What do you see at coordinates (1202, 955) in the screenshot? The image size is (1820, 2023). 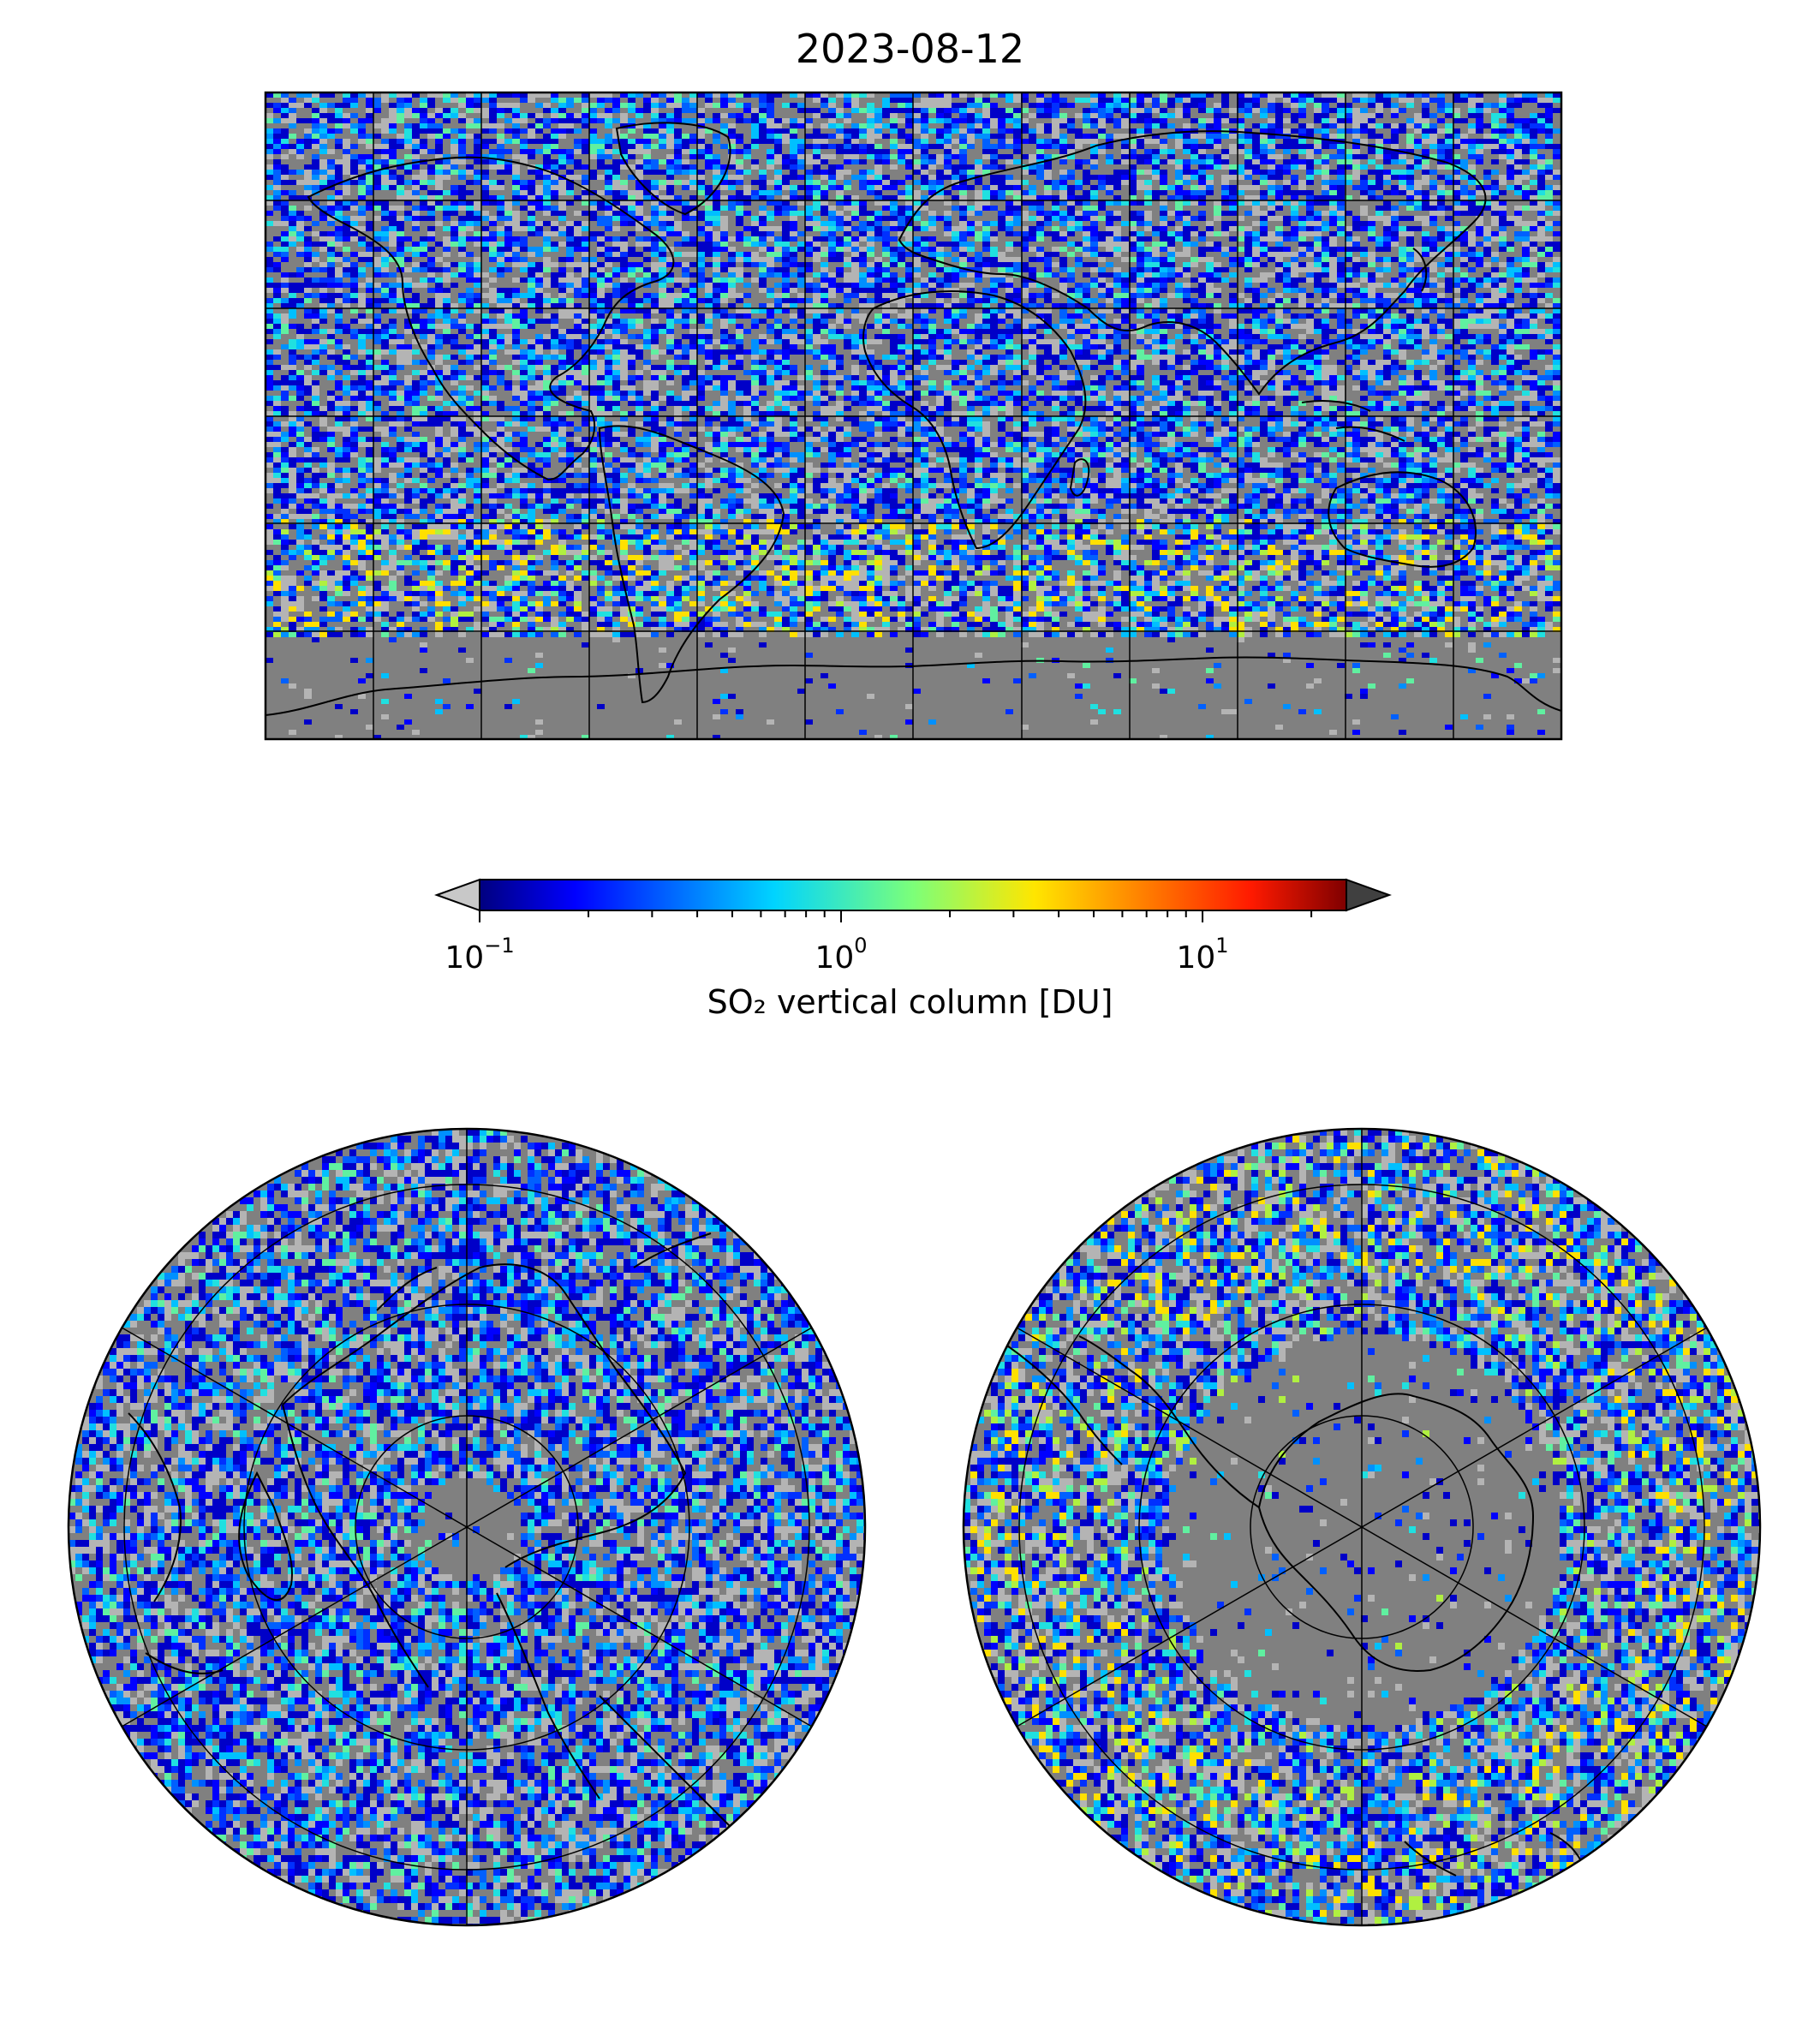 I see `colorbar-tick-label-2: 10¹` at bounding box center [1202, 955].